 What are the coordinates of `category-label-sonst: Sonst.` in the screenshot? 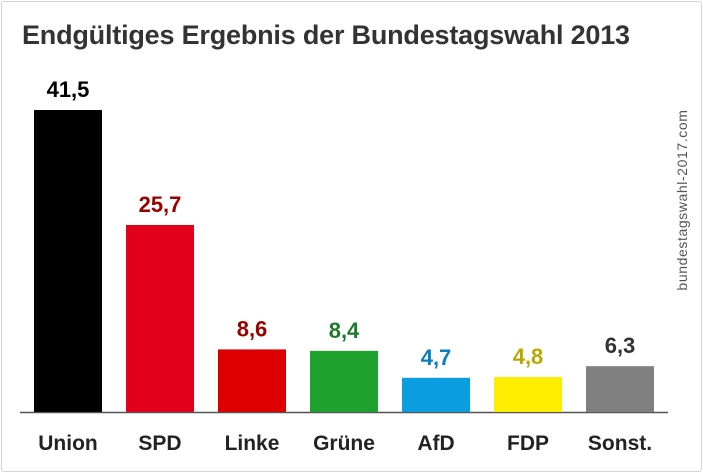 It's located at (620, 443).